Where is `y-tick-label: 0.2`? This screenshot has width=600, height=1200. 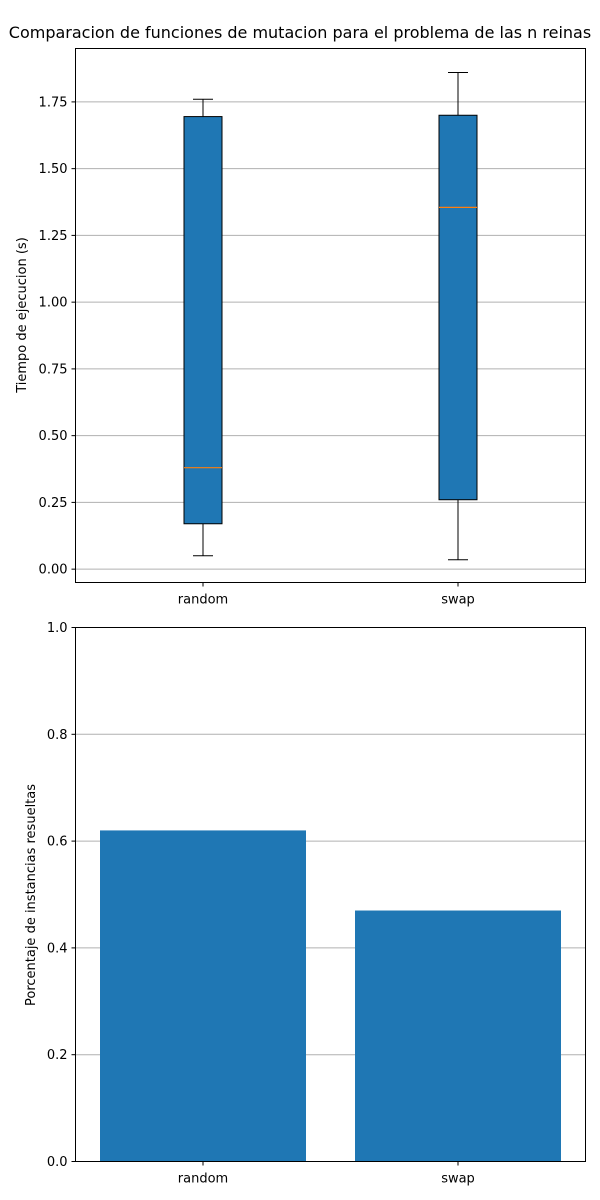
y-tick-label: 0.2 is located at coordinates (57, 1055).